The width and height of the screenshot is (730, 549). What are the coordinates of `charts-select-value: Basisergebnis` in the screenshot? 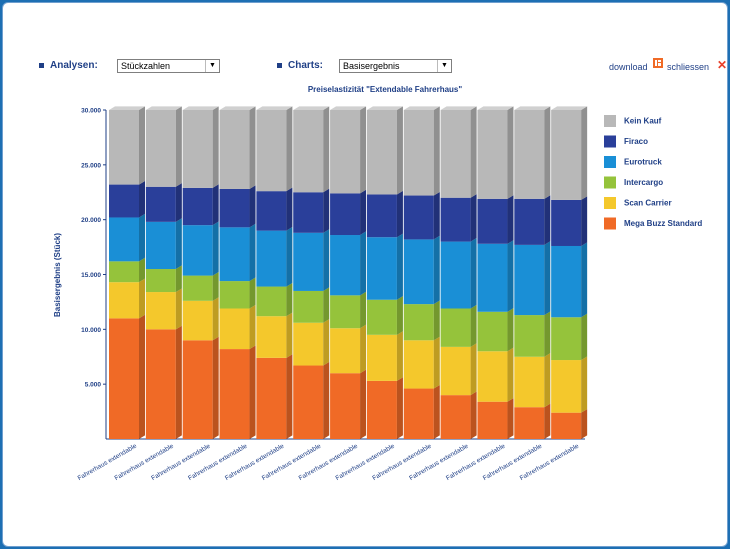 It's located at (371, 66).